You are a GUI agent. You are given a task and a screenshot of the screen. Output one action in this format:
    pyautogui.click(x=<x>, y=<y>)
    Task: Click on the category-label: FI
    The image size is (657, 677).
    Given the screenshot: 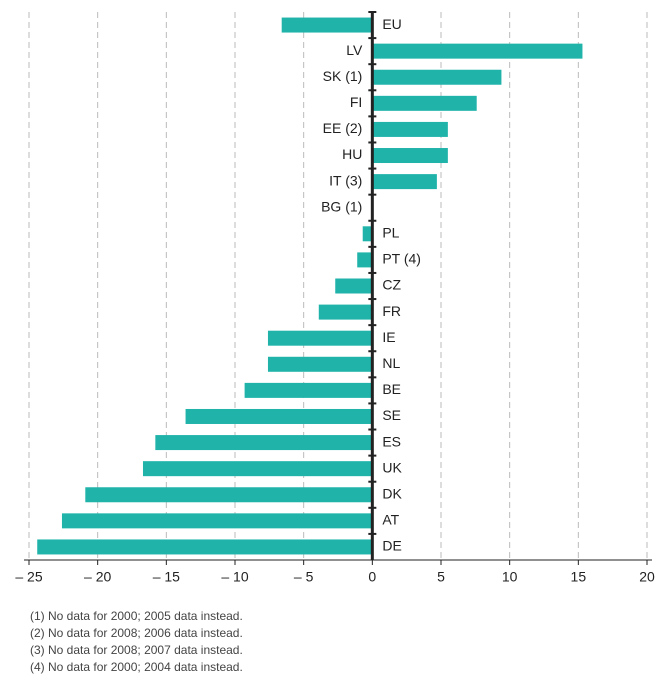 What is the action you would take?
    pyautogui.click(x=356, y=102)
    